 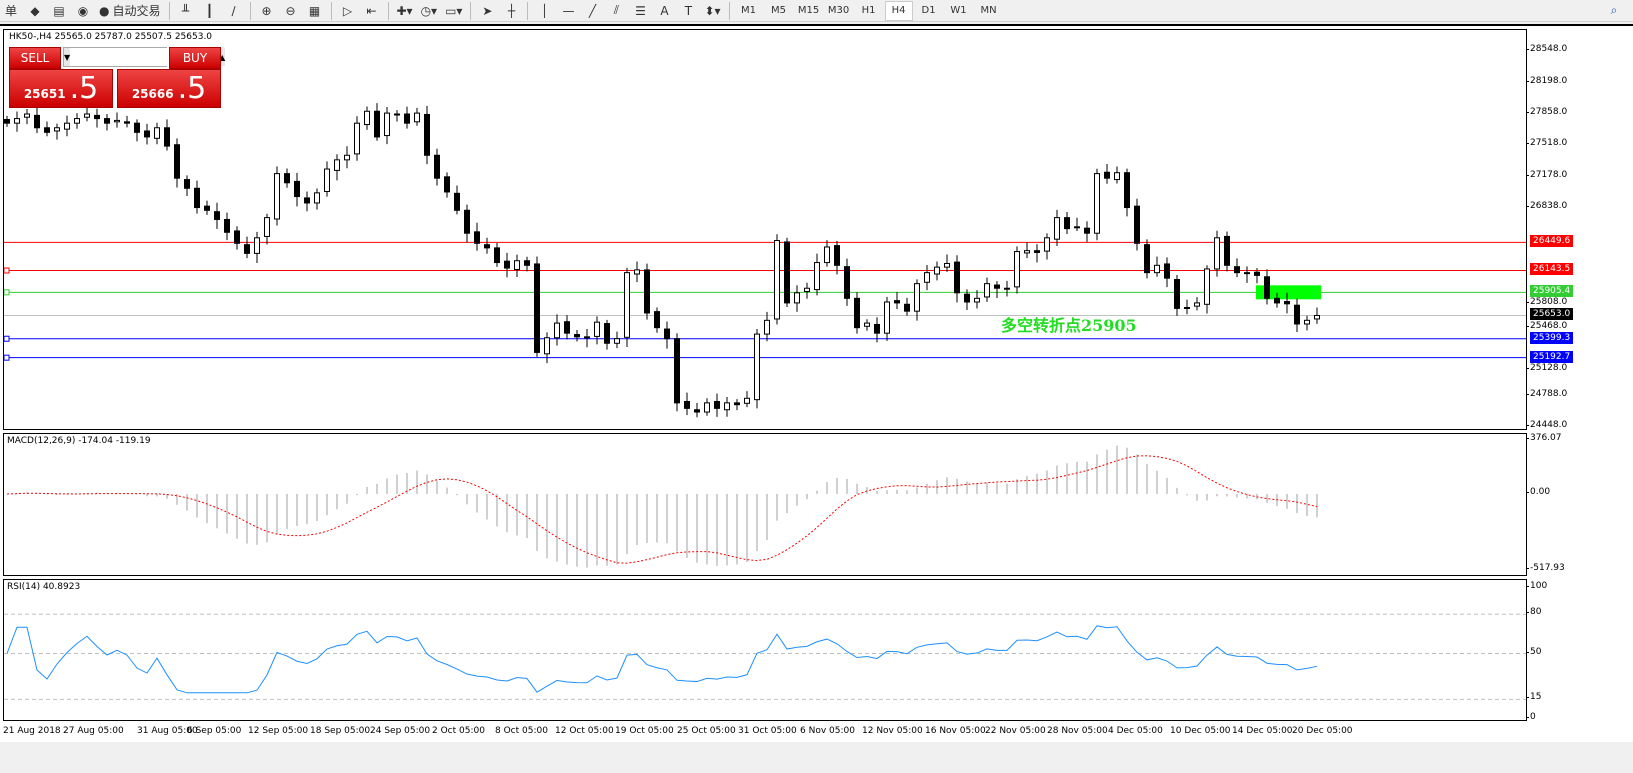 What do you see at coordinates (405, 11) in the screenshot?
I see `indicators-icon: ✚▾` at bounding box center [405, 11].